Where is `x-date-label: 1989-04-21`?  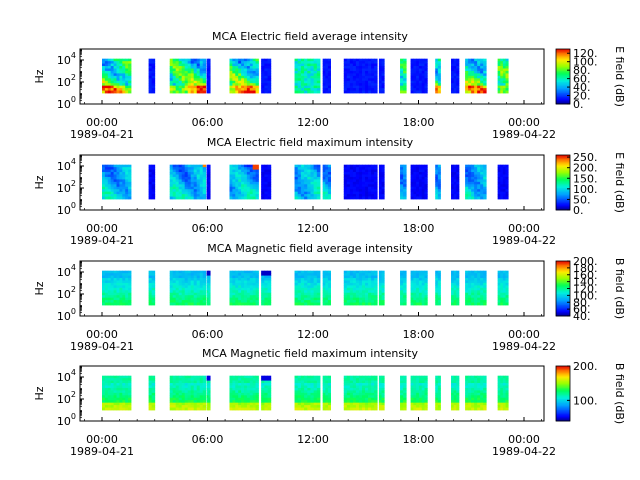
x-date-label: 1989-04-21 is located at coordinates (102, 134).